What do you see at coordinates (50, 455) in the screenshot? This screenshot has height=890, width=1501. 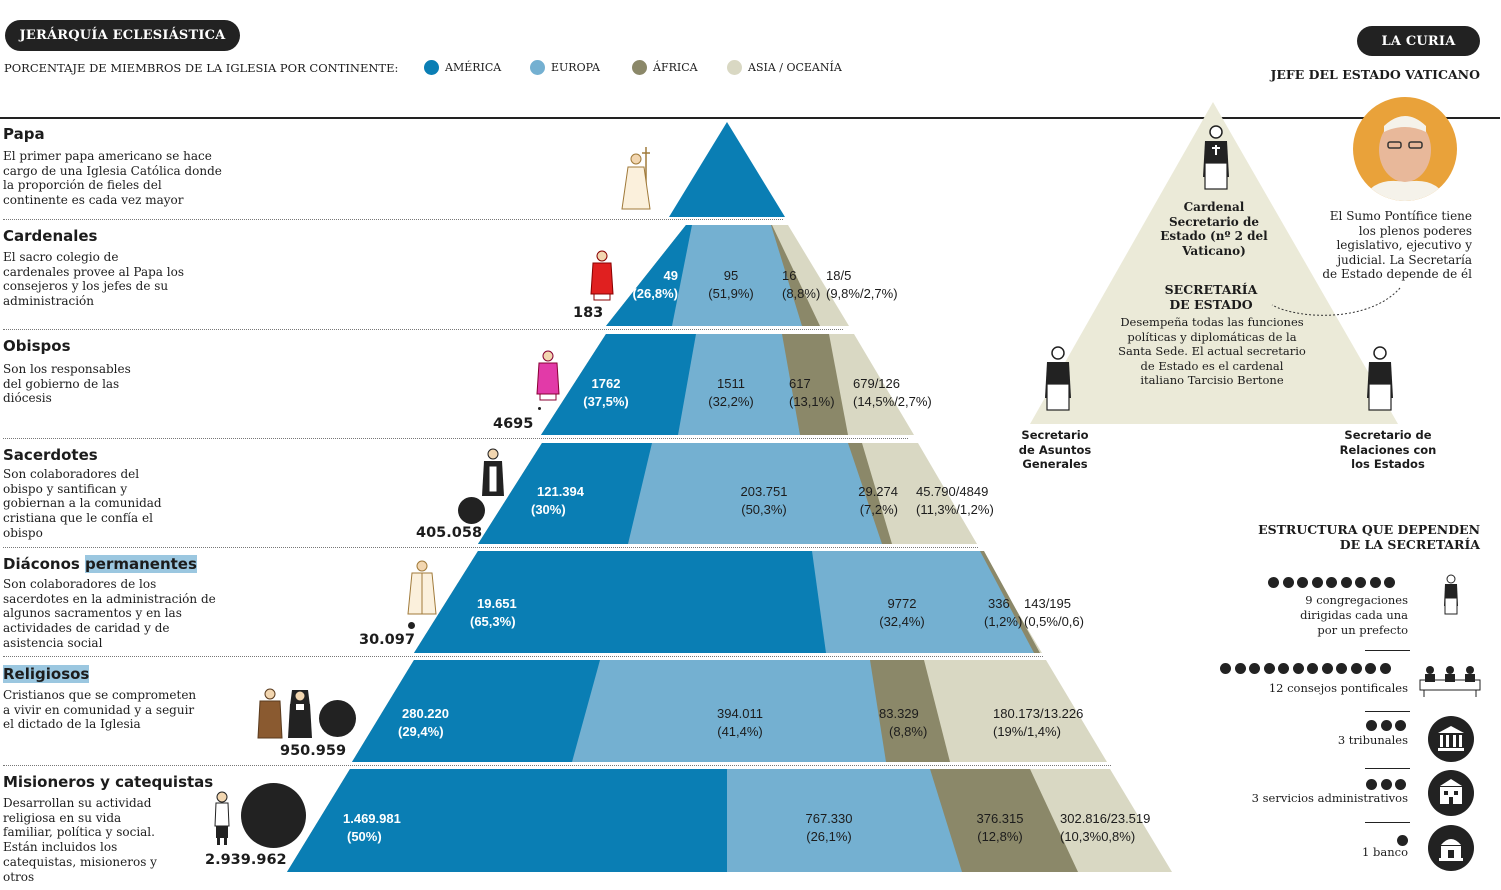 I see `level-title-sacerdotes: Sacerdotes` at bounding box center [50, 455].